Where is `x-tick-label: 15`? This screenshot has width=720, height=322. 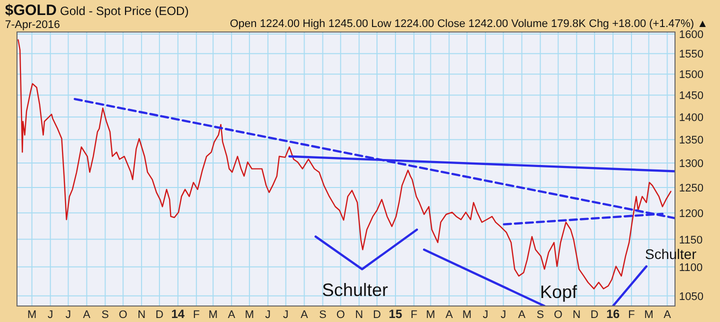
x-tick-label: 15 is located at coordinates (395, 314).